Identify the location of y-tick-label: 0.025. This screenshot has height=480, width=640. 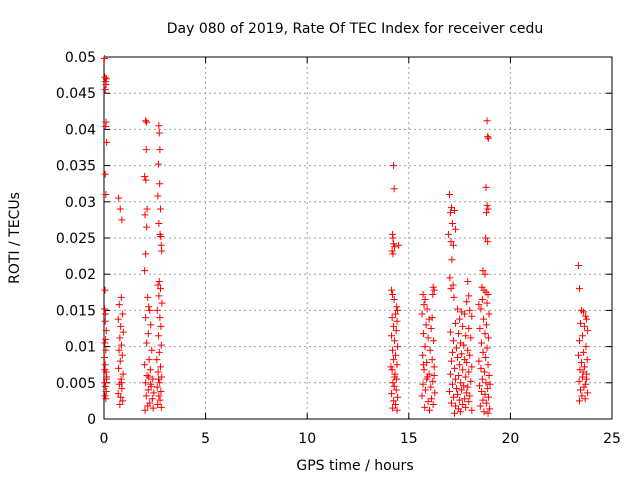
(76, 239).